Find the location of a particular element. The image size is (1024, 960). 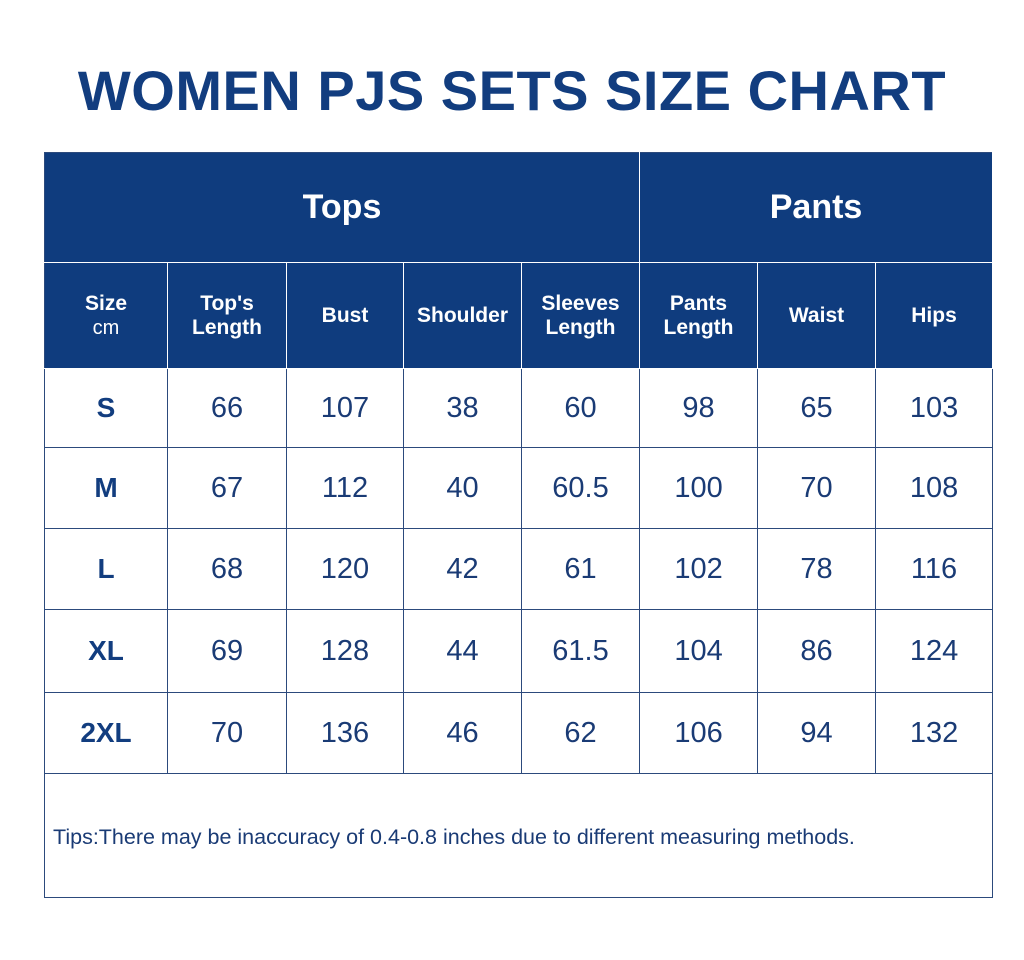

measurement-cell: 128 is located at coordinates (345, 651).